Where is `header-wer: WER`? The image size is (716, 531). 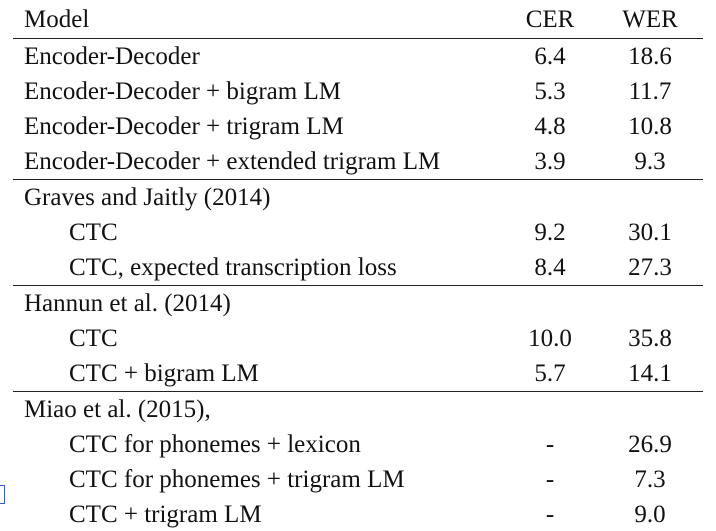
header-wer: WER is located at coordinates (650, 19).